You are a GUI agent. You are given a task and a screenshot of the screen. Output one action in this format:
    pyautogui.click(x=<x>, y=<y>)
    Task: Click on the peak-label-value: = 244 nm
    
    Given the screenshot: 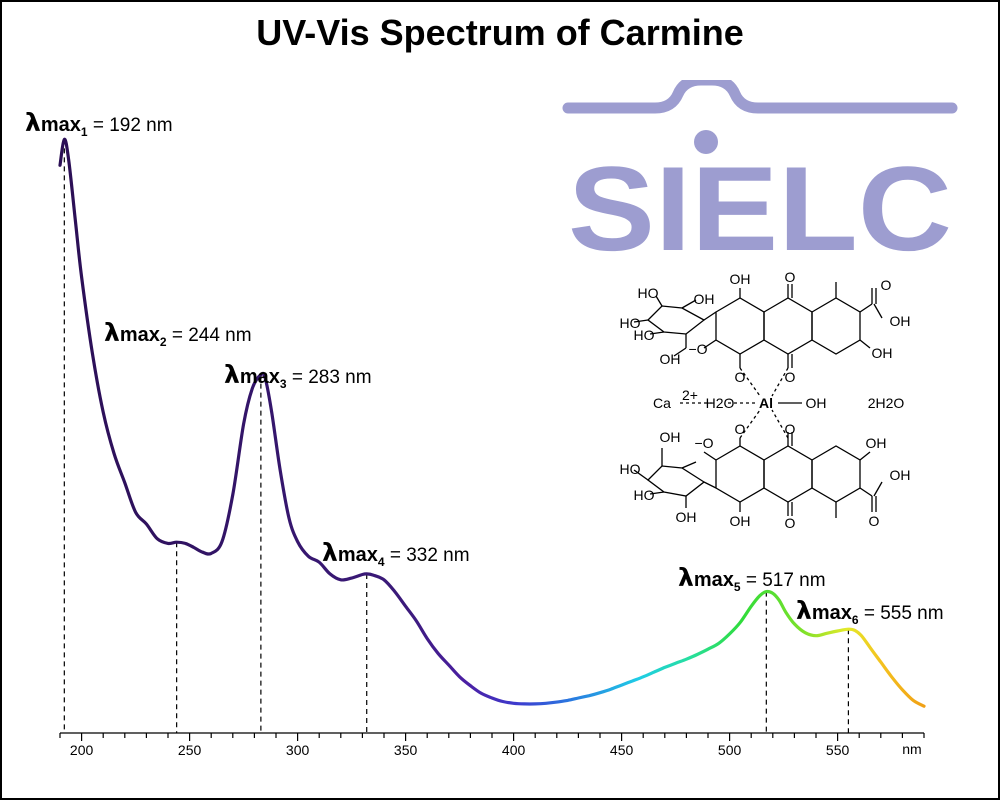 What is the action you would take?
    pyautogui.click(x=209, y=335)
    